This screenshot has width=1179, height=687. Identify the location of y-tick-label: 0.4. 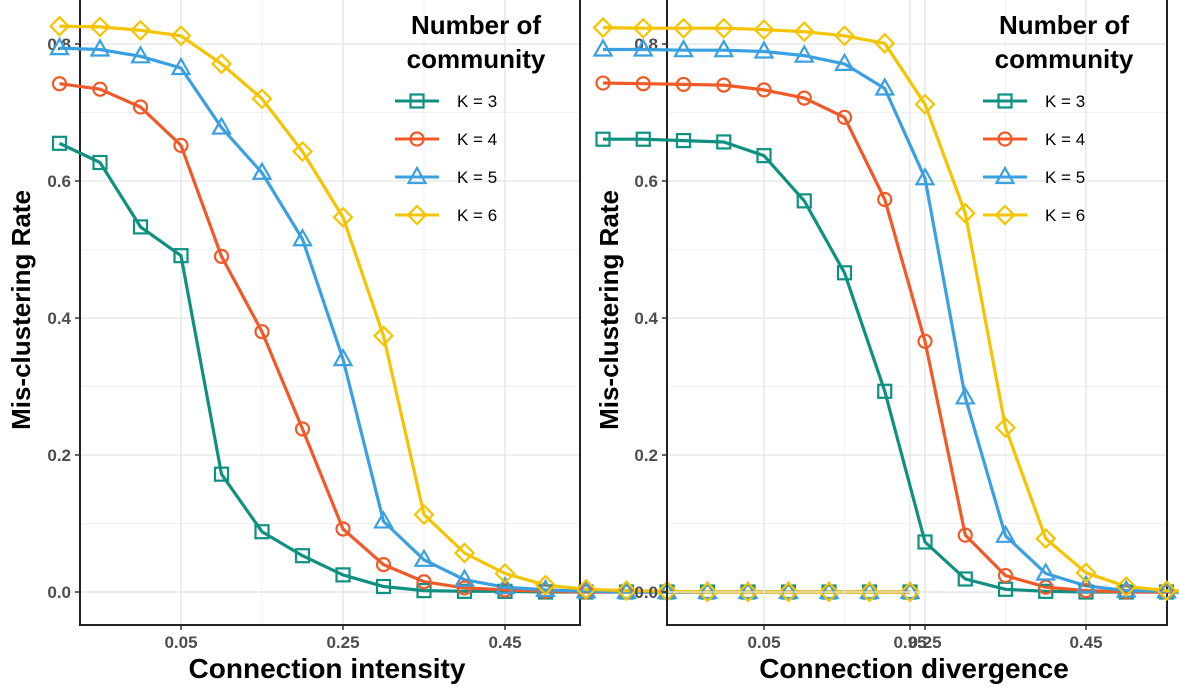
(59, 318).